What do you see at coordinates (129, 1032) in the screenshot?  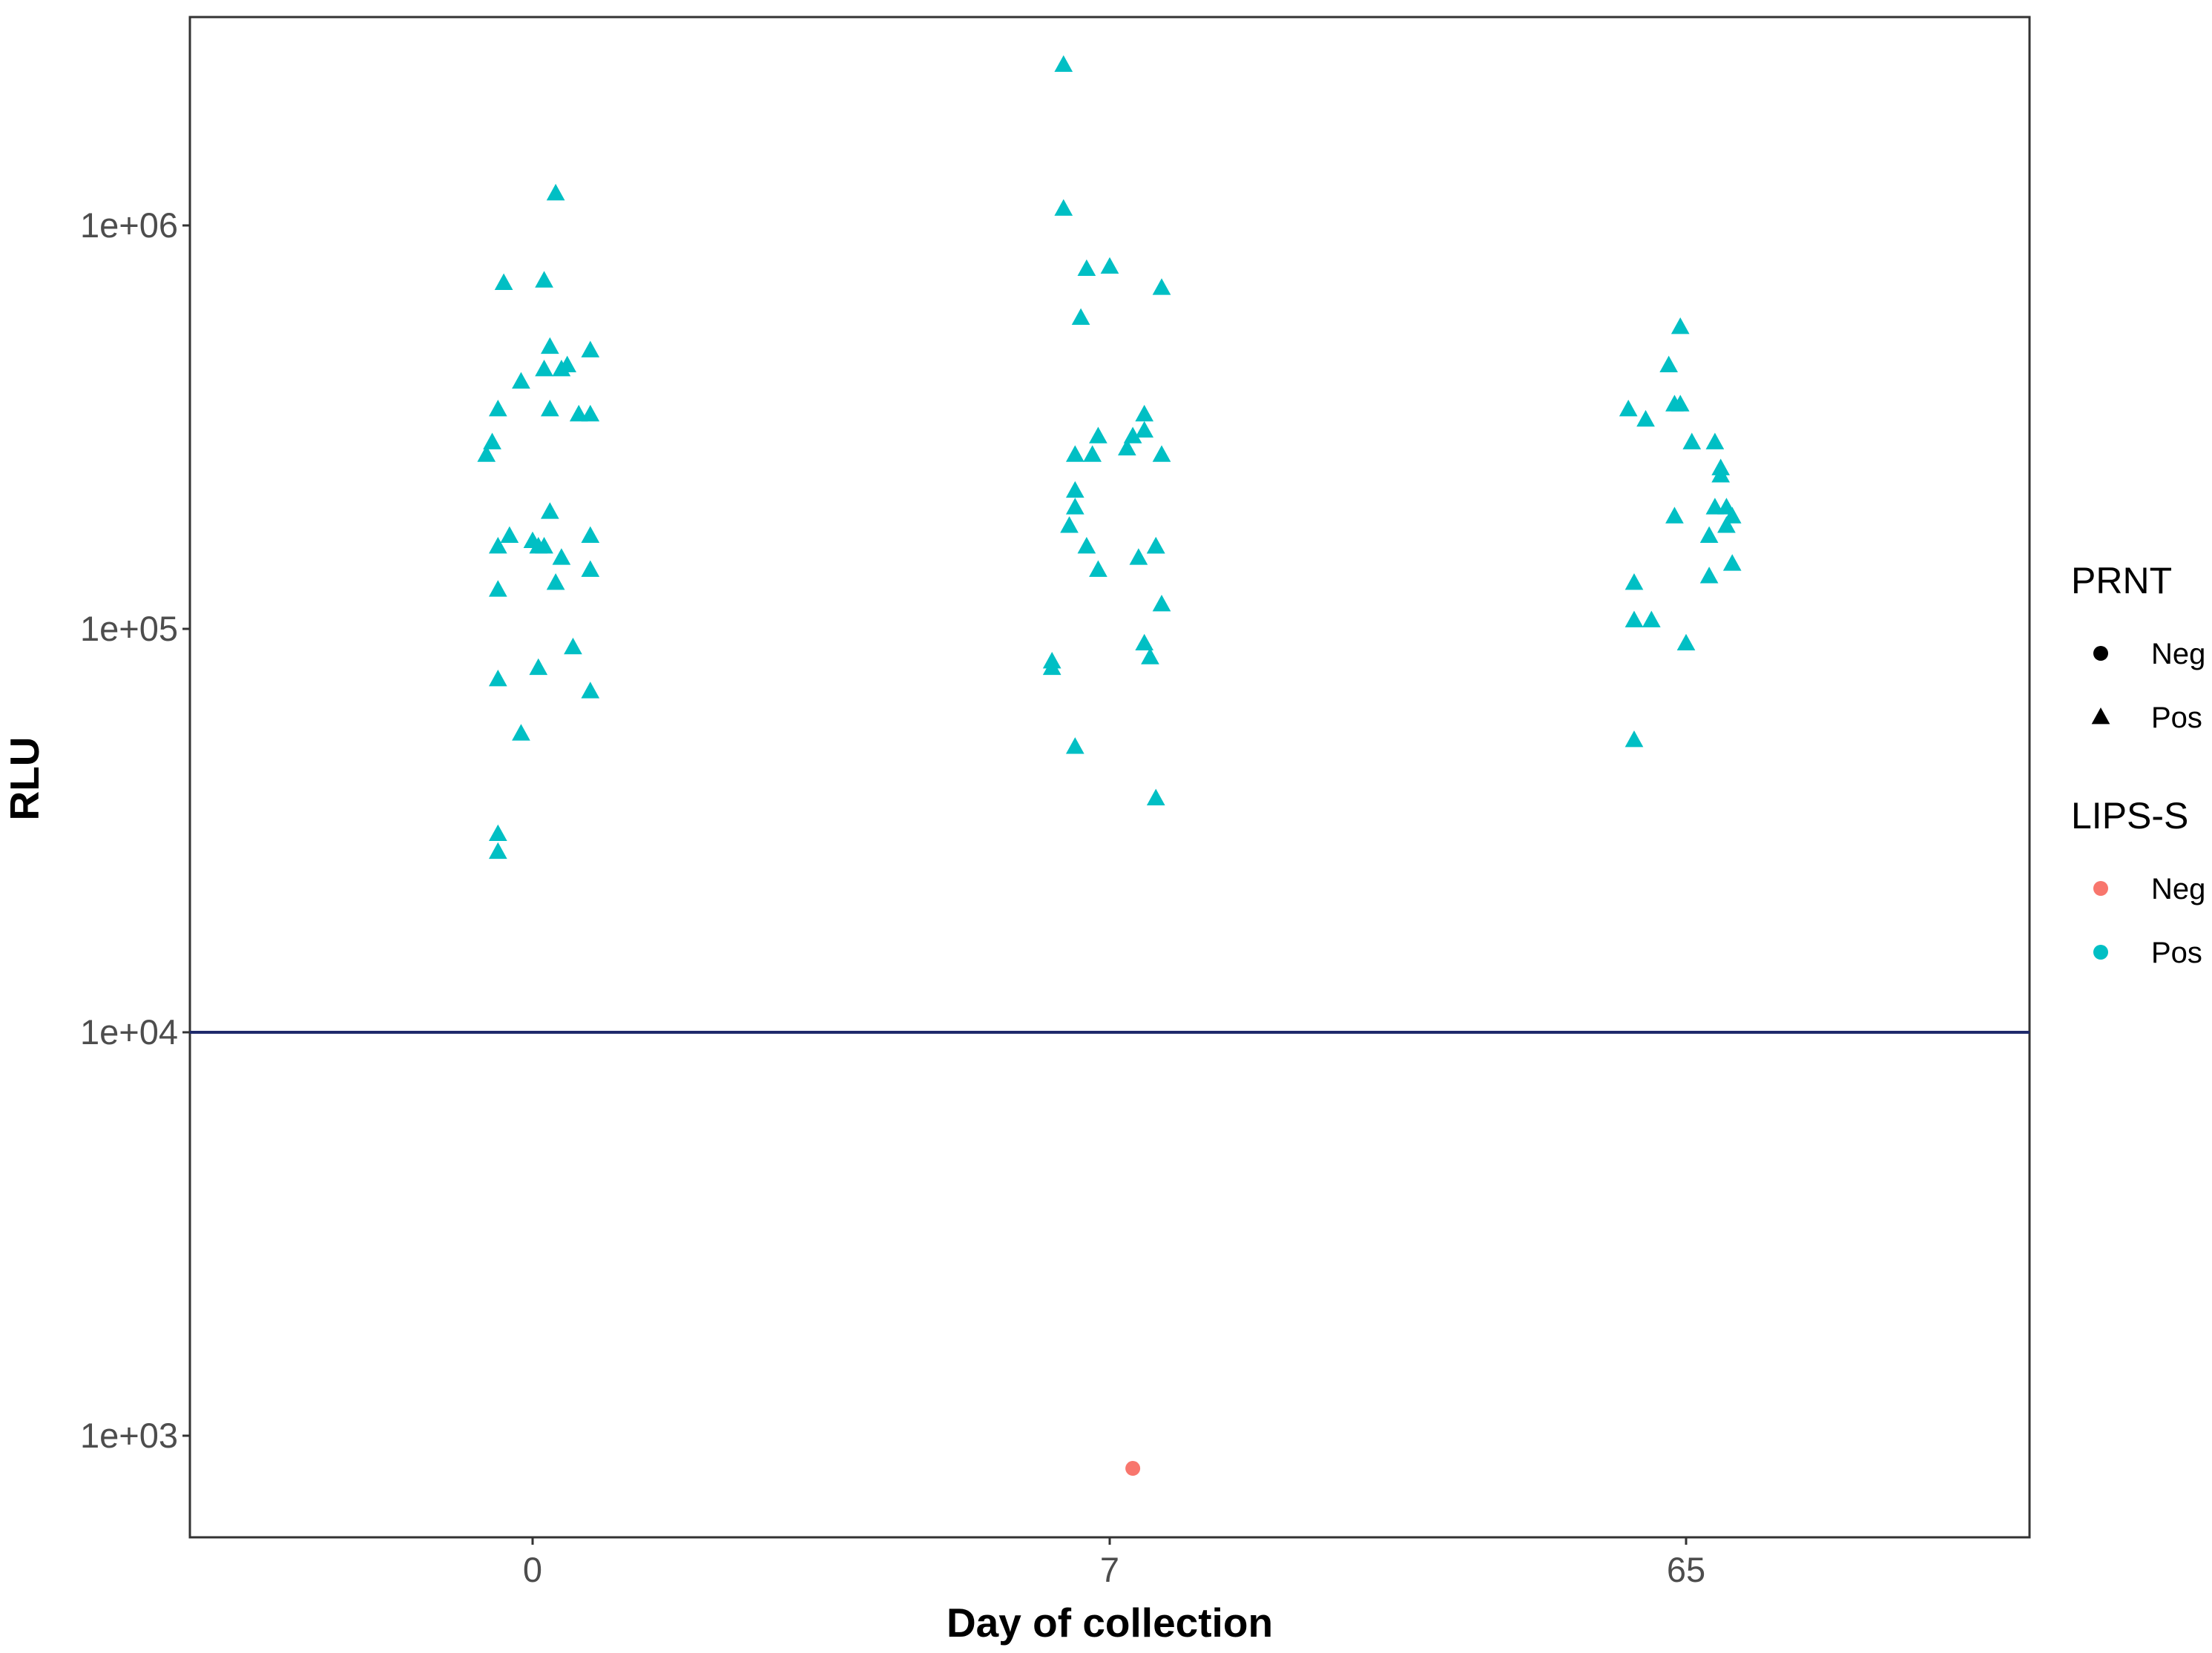 I see `y-tick-label: 1e+04` at bounding box center [129, 1032].